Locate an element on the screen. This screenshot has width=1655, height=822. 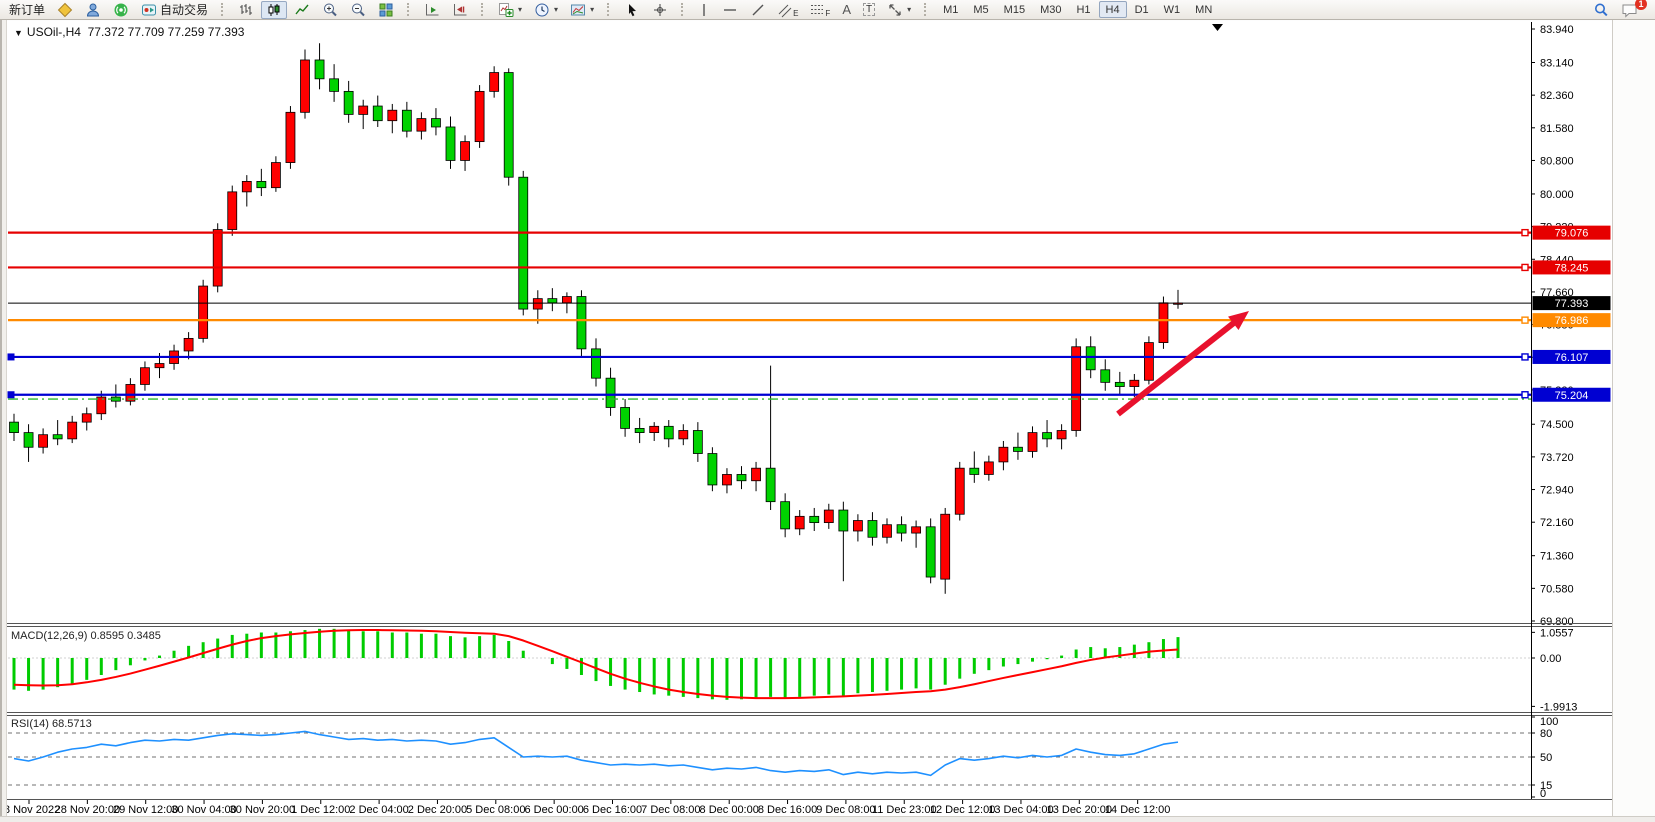
time-axis-label: 2 Dec 04:00 is located at coordinates (378, 810).